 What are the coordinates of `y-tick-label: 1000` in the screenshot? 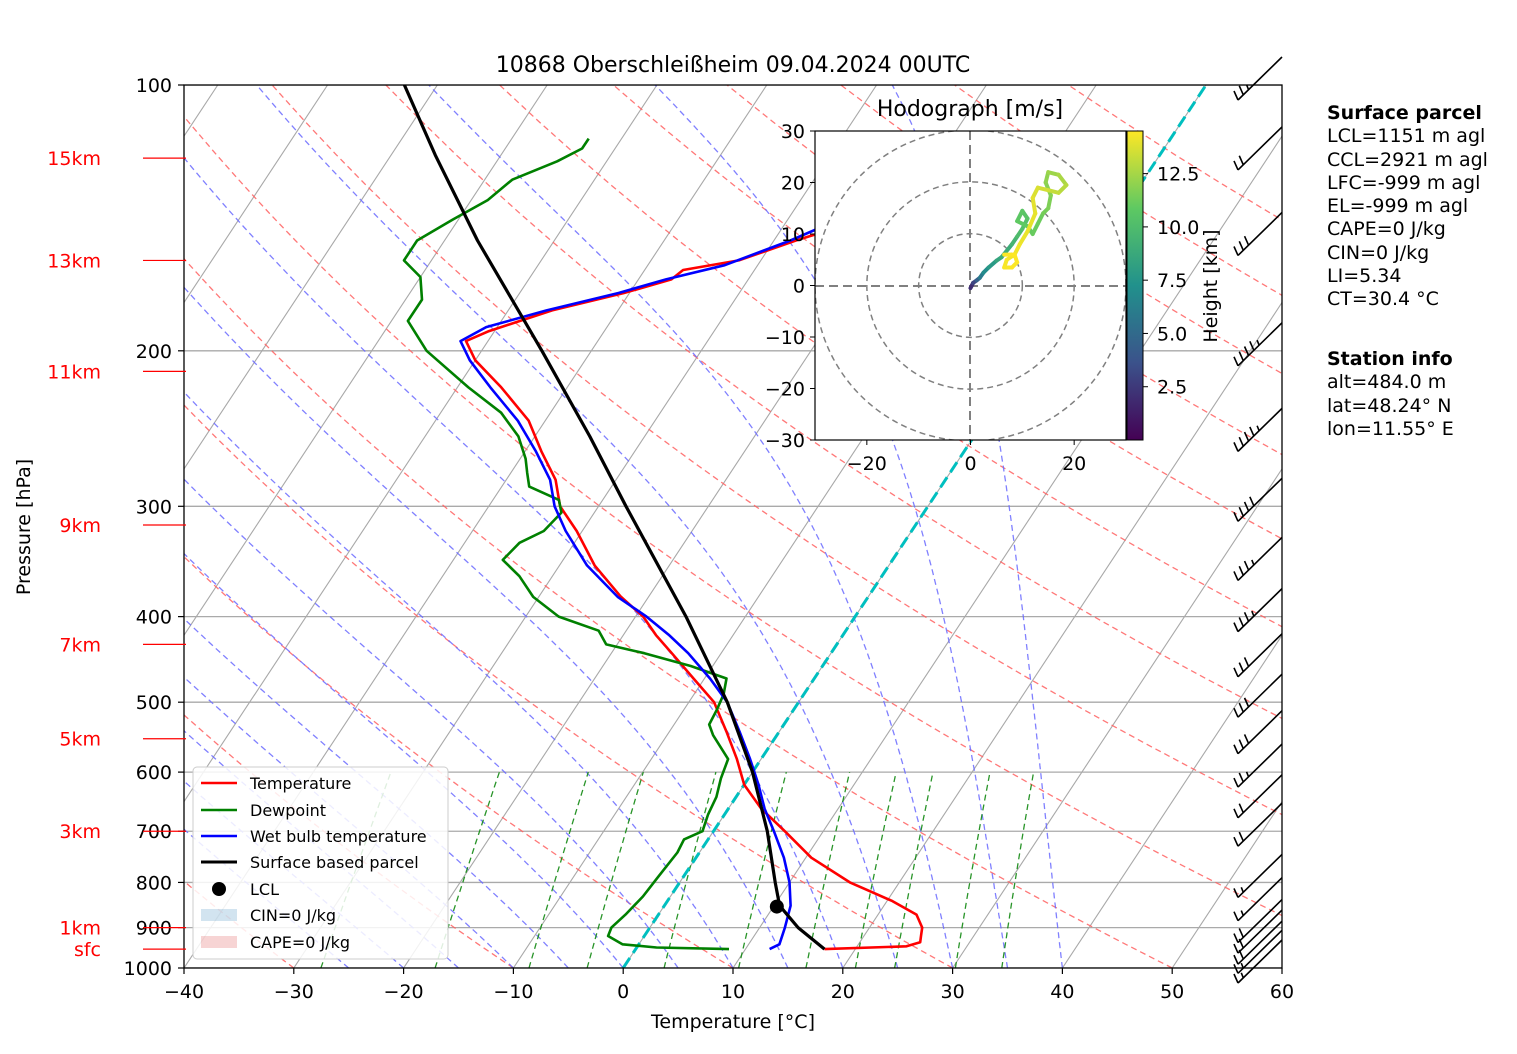 It's located at (148, 969).